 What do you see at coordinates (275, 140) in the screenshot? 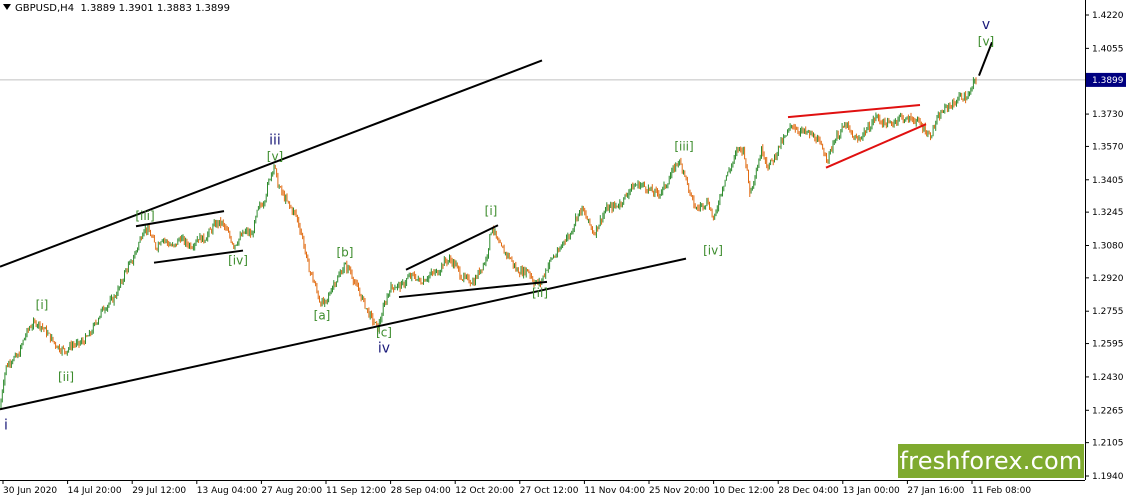
I see `wave-label: iii` at bounding box center [275, 140].